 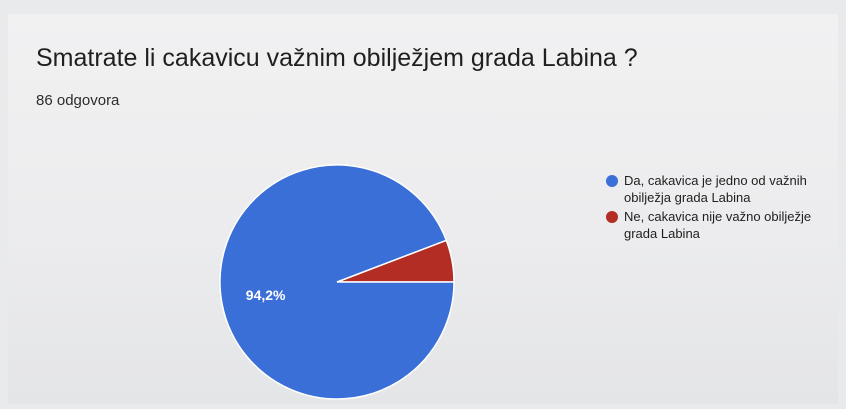 What do you see at coordinates (612, 181) in the screenshot?
I see `legend-swatch-yes` at bounding box center [612, 181].